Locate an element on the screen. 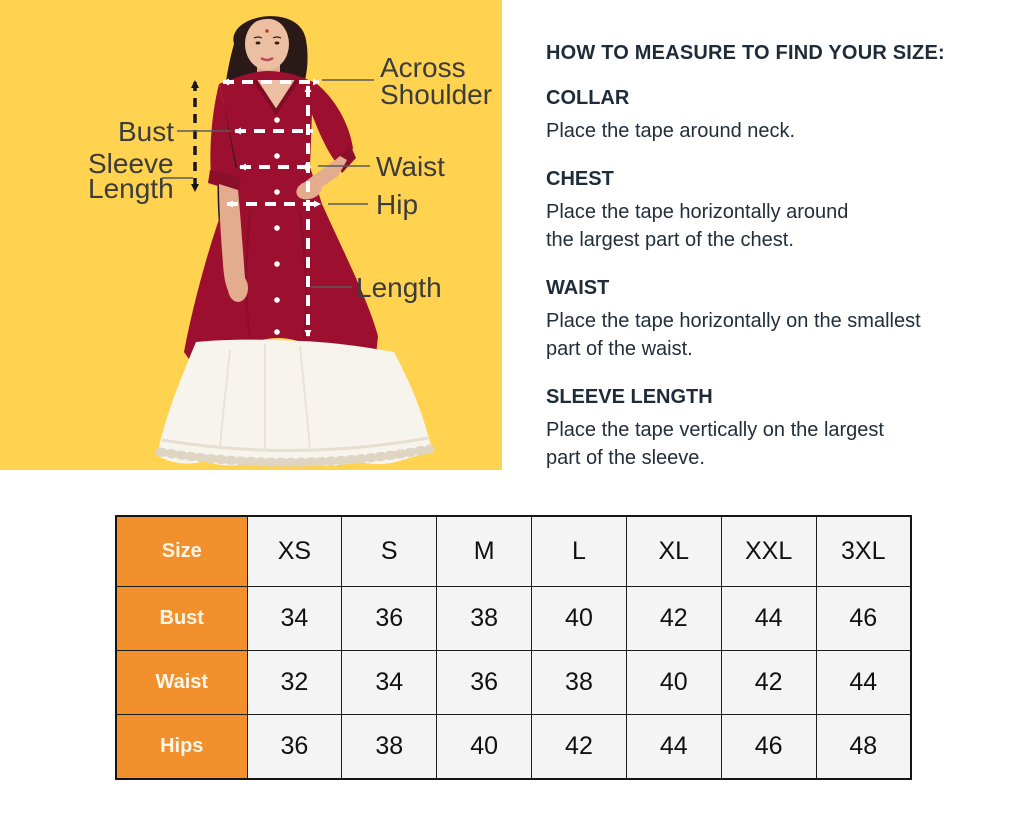 This screenshot has width=1024, height=820. column-header-cell: XL is located at coordinates (673, 551).